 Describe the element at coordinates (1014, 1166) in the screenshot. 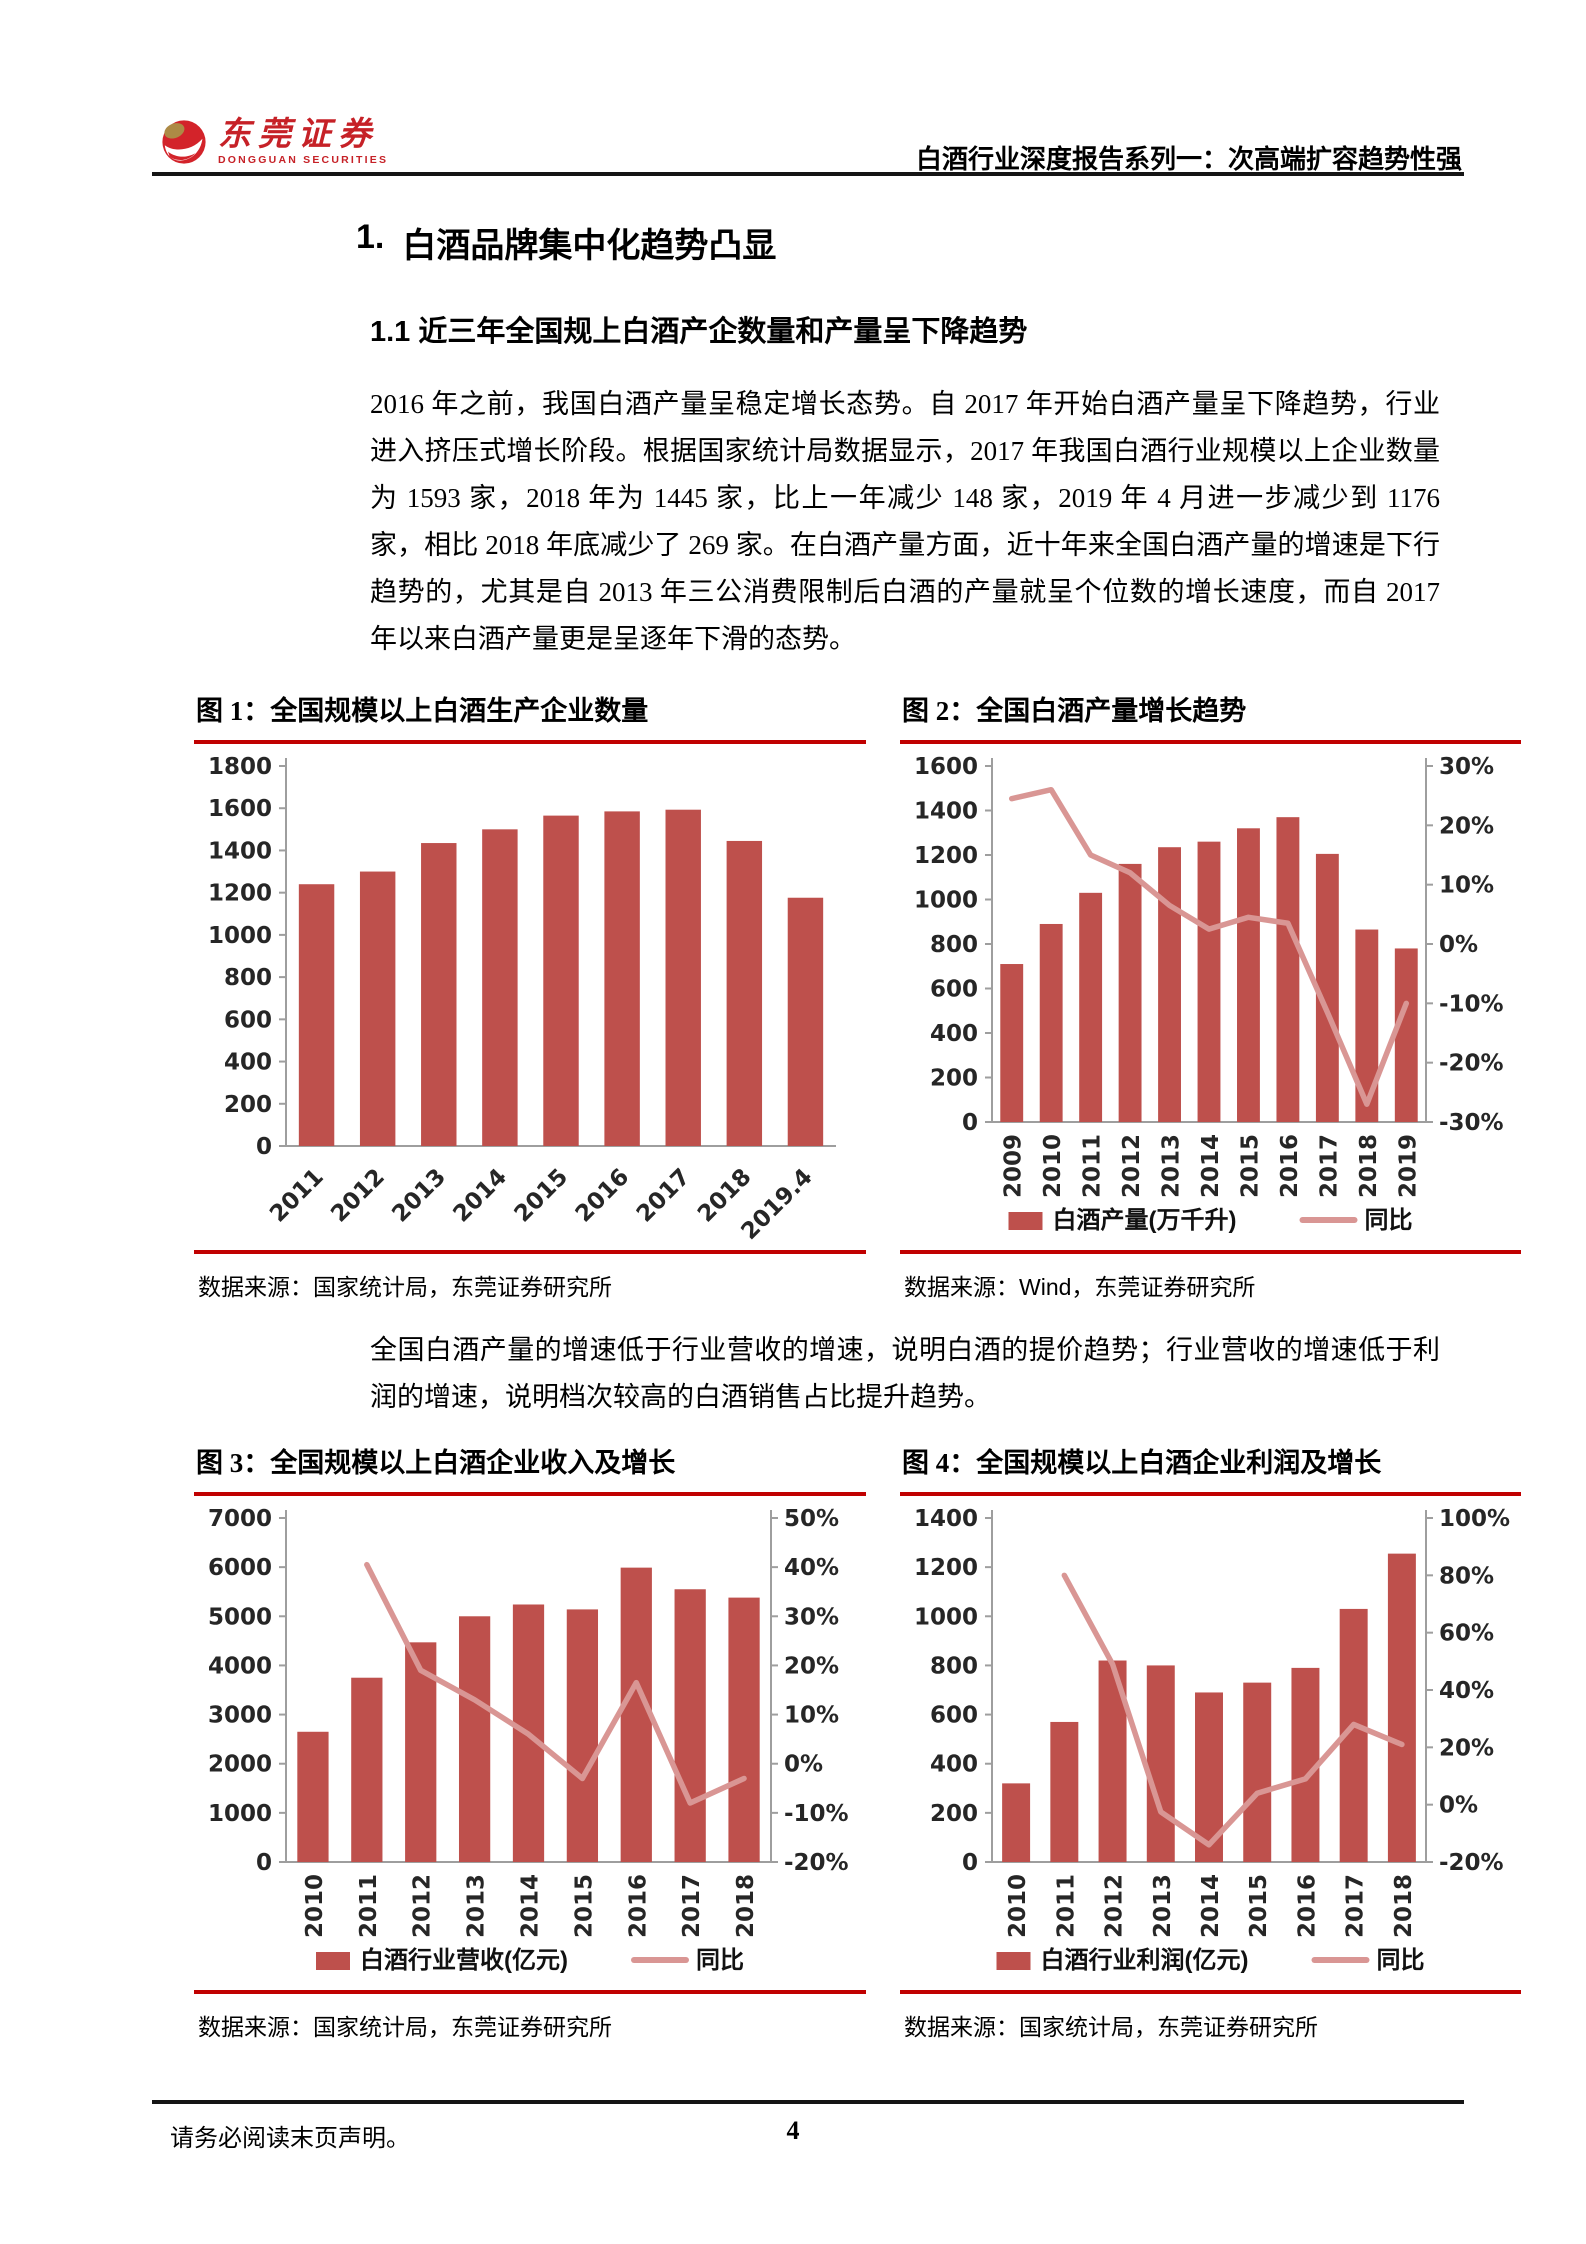

I see `svg-text: 2009` at that location.